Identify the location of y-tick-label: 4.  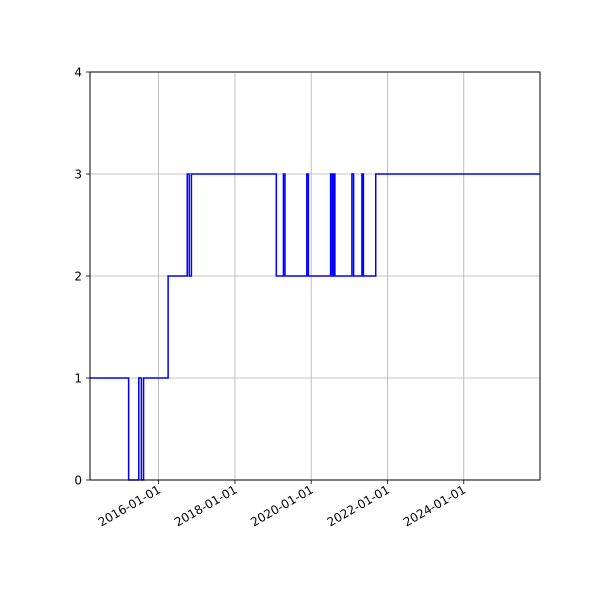
(78, 73).